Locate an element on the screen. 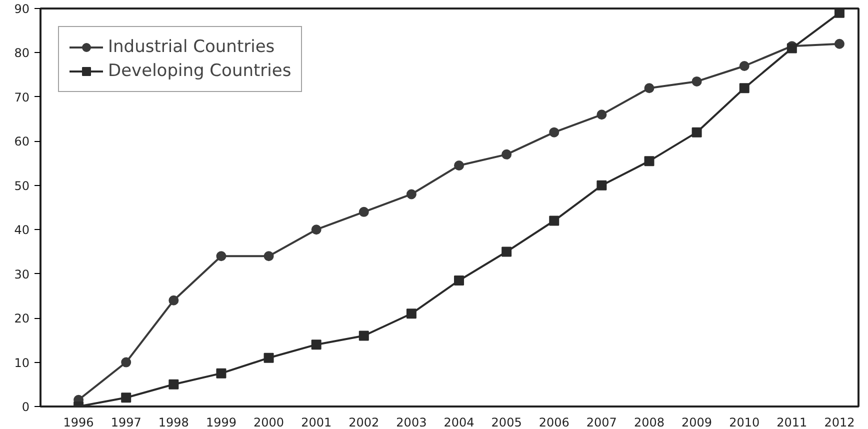 The image size is (868, 429). x-tick-label: 1997 is located at coordinates (126, 422).